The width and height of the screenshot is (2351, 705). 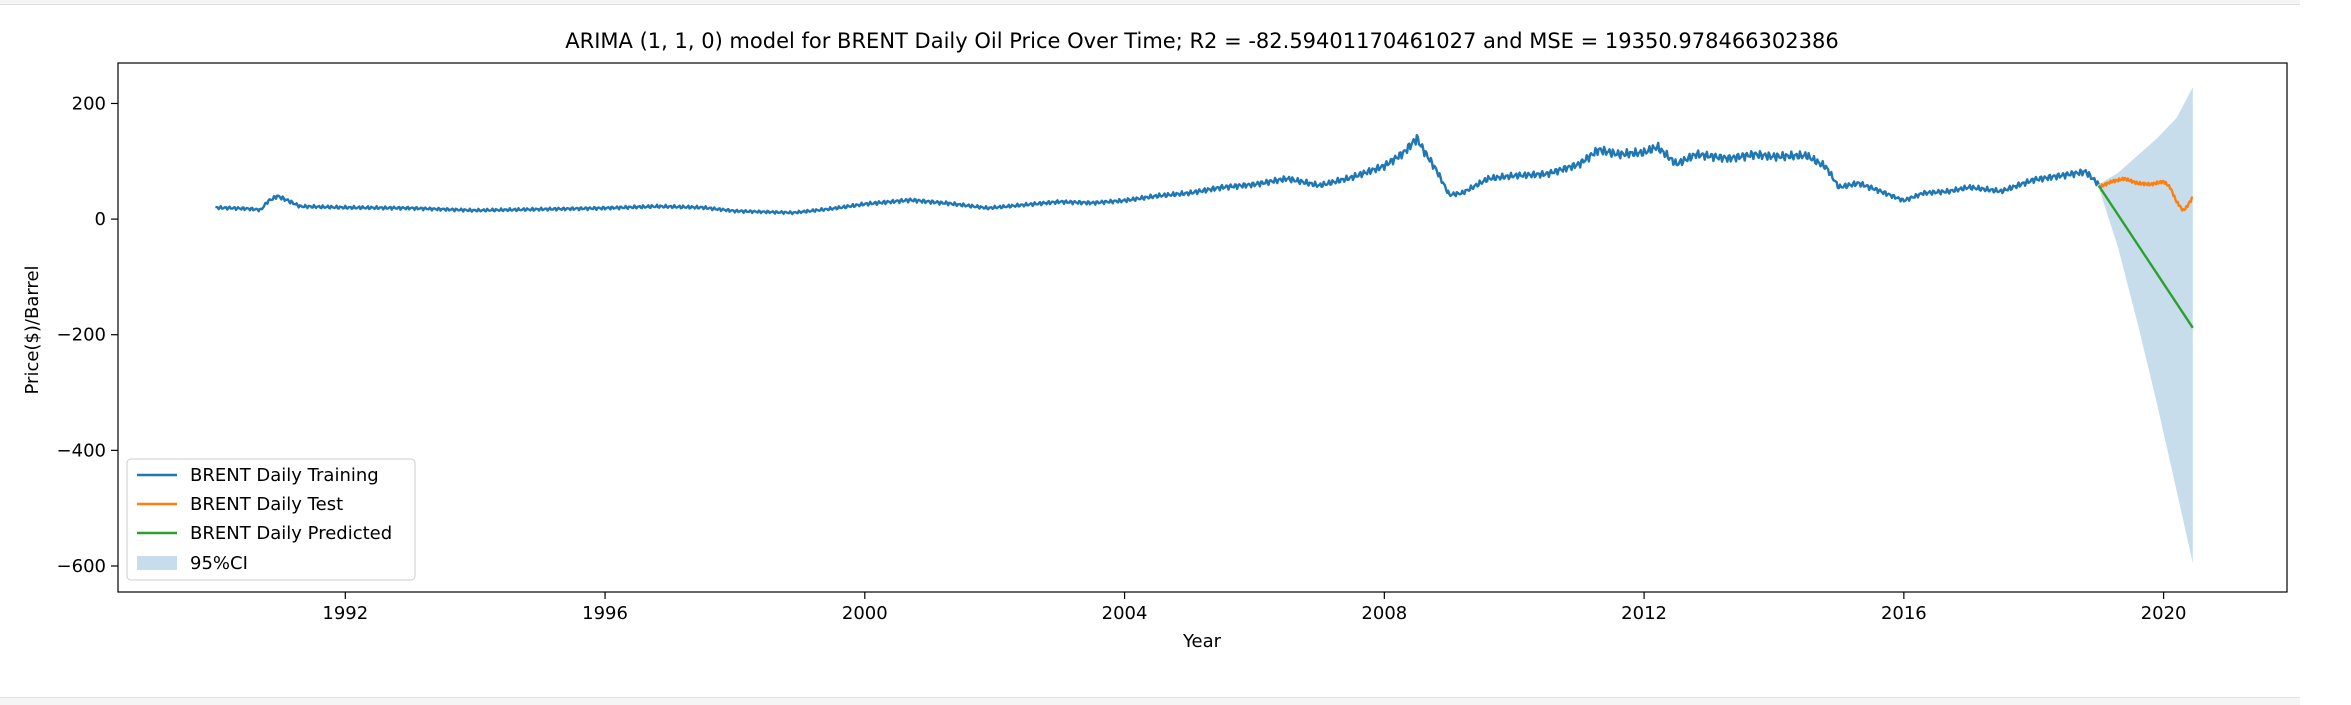 I want to click on x-tick-label: 2020, so click(x=2164, y=613).